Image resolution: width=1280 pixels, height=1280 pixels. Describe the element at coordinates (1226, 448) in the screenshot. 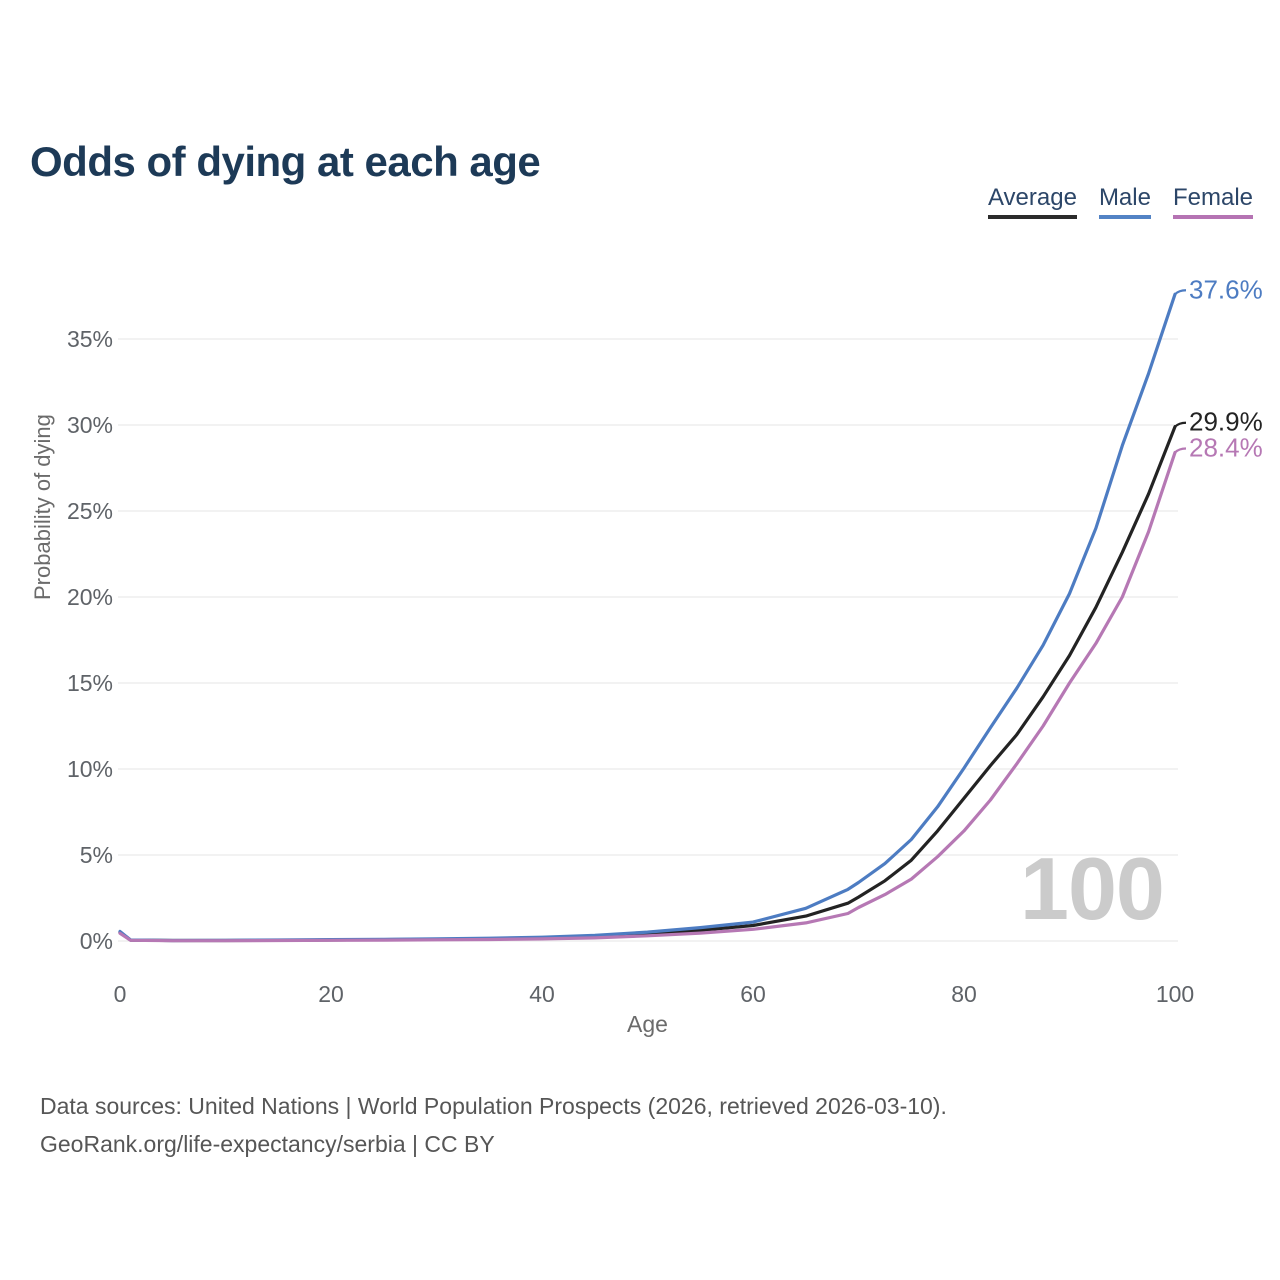

I see `end-label-female: 28.4%` at that location.